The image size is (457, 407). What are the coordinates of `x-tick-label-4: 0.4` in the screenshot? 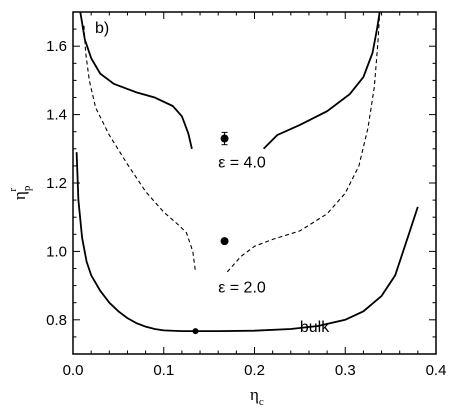 It's located at (436, 370).